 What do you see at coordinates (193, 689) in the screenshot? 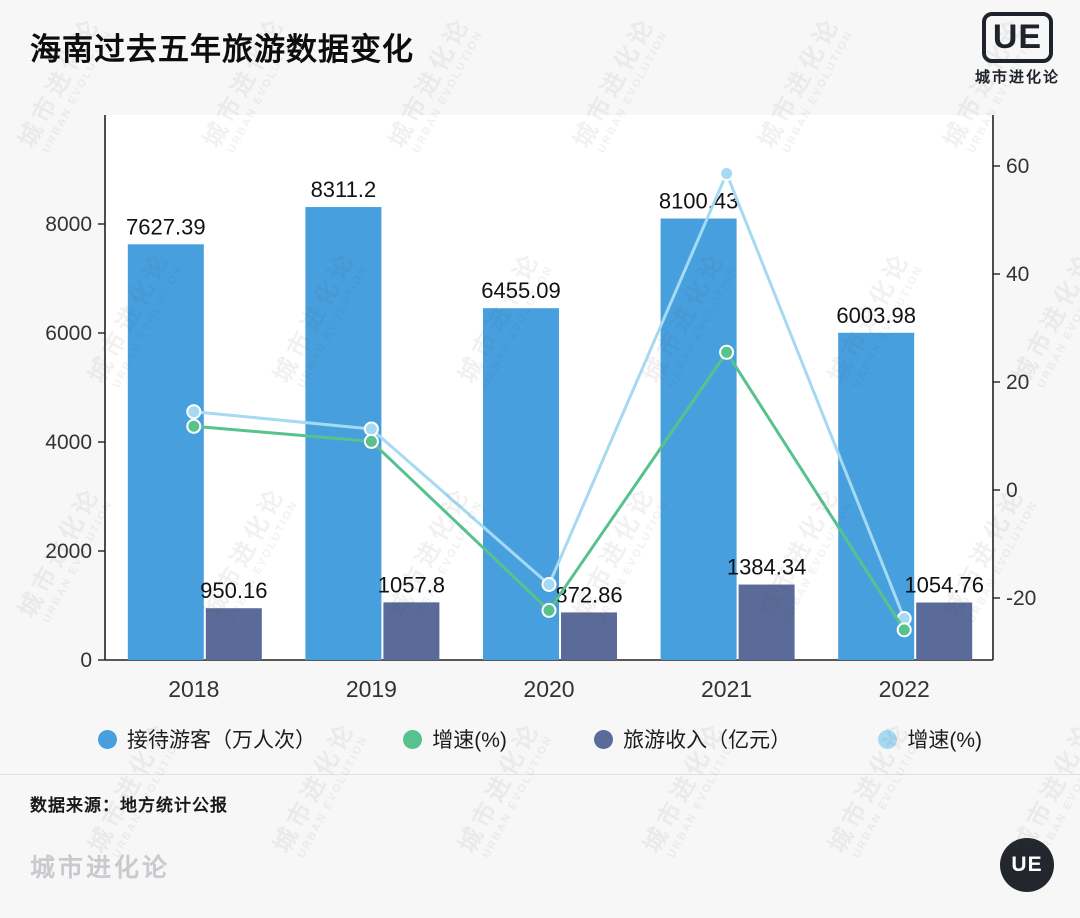
I see `category-label: 2018` at bounding box center [193, 689].